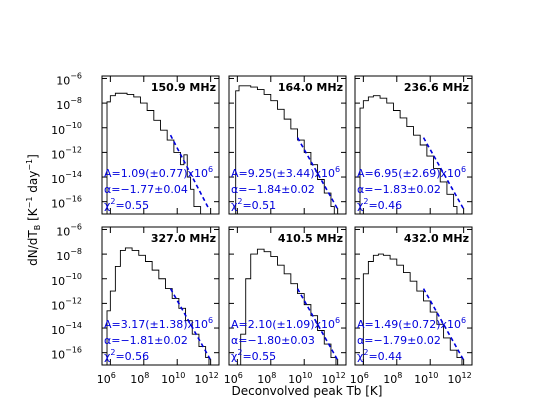 The image size is (559, 416). I want to click on fit-amplitude: A=1.09(±0.77)x106, so click(158, 172).